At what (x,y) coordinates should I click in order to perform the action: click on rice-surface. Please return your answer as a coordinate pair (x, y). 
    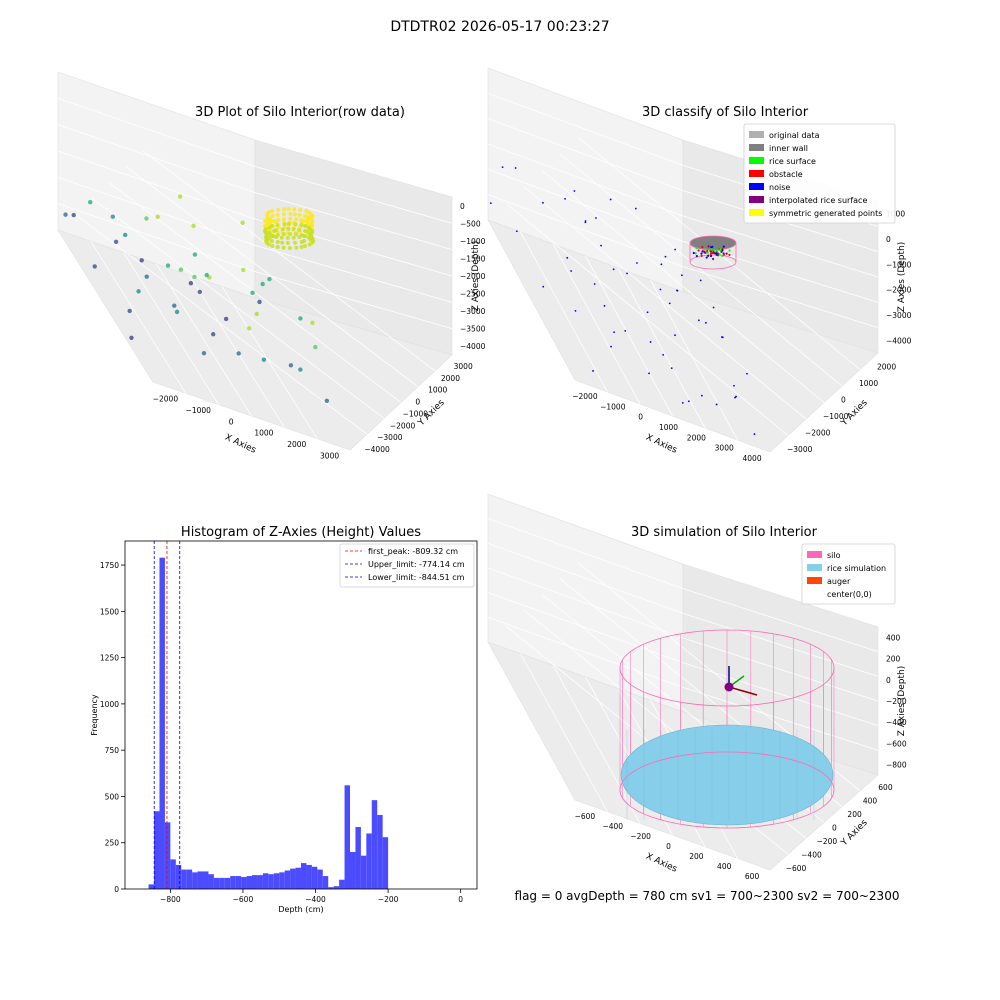
    Looking at the image, I should click on (727, 775).